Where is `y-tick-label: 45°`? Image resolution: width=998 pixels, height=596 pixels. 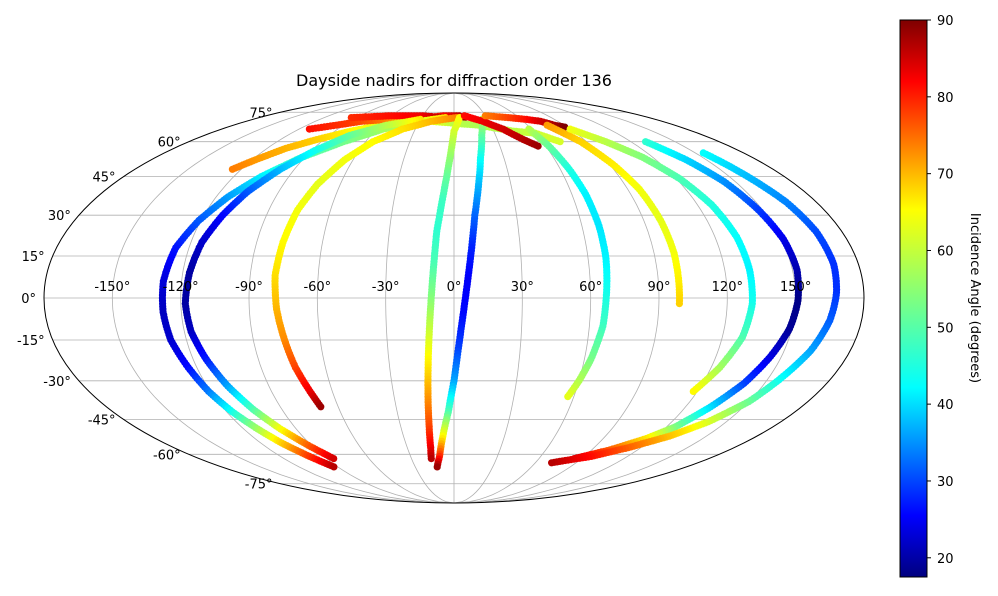
y-tick-label: 45° is located at coordinates (104, 178).